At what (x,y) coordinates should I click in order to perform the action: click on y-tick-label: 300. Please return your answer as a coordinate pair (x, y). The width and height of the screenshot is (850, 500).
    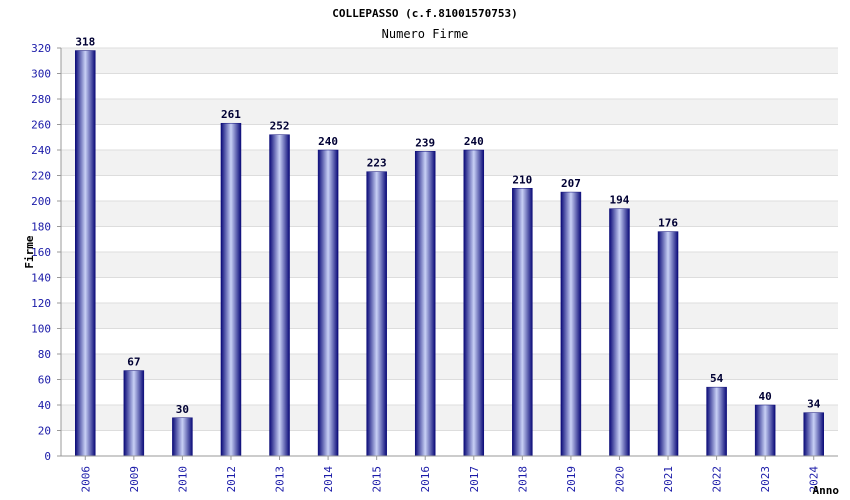
    Looking at the image, I should click on (41, 74).